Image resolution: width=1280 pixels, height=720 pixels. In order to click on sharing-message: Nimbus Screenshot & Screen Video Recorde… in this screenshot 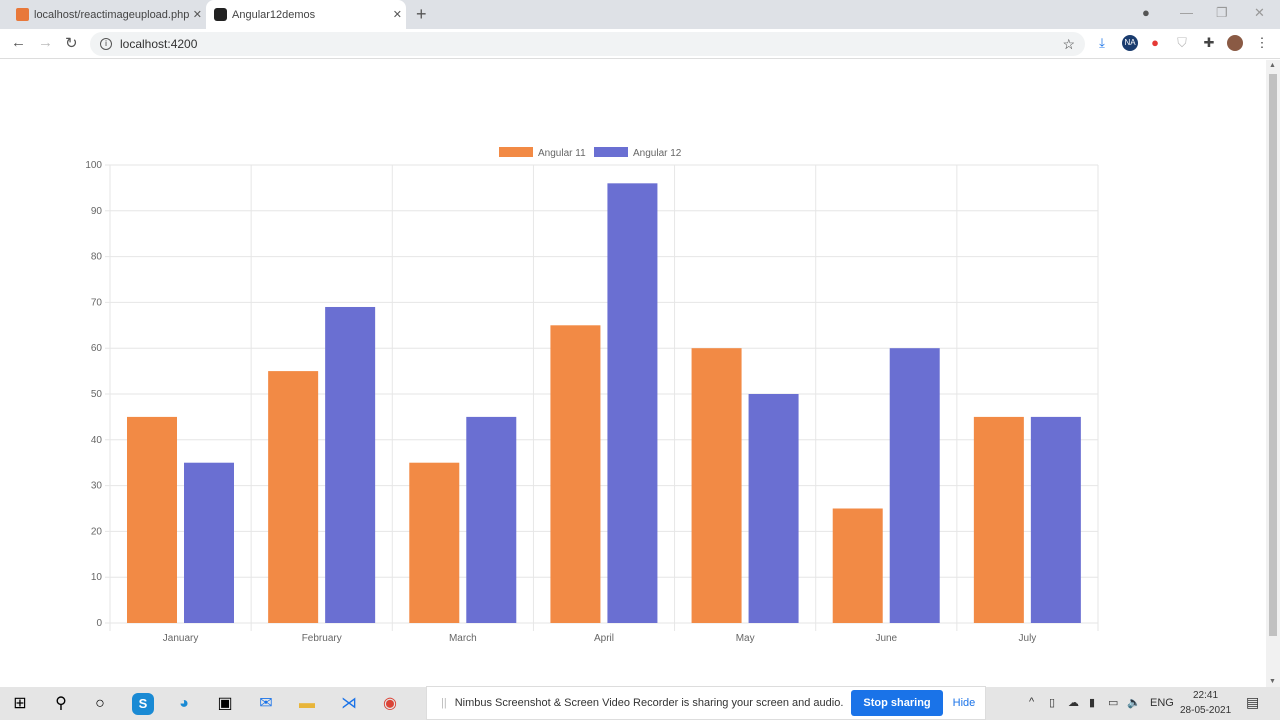, I will do `click(649, 703)`.